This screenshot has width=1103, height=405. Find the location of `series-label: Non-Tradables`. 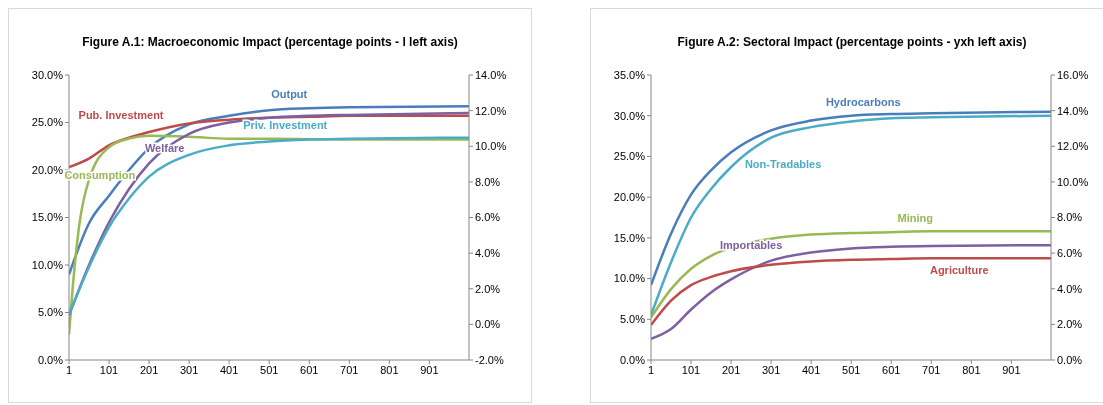

series-label: Non-Tradables is located at coordinates (783, 163).